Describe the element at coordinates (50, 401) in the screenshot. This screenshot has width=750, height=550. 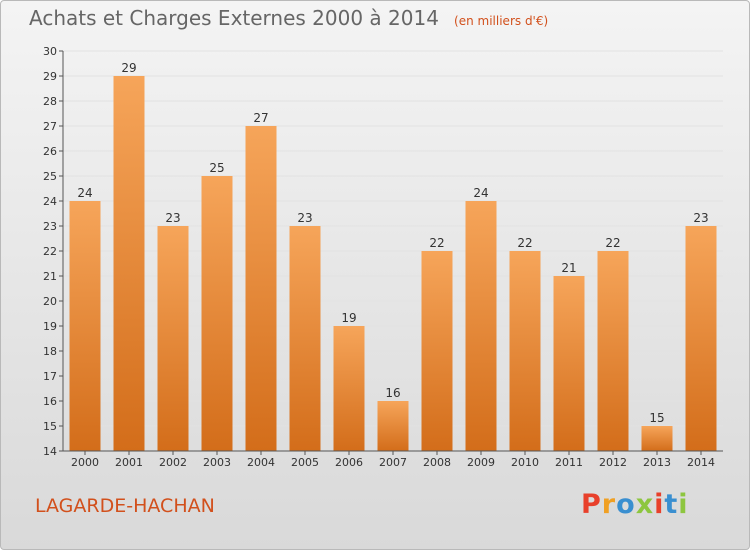
I see `y-tick-label: 16` at that location.